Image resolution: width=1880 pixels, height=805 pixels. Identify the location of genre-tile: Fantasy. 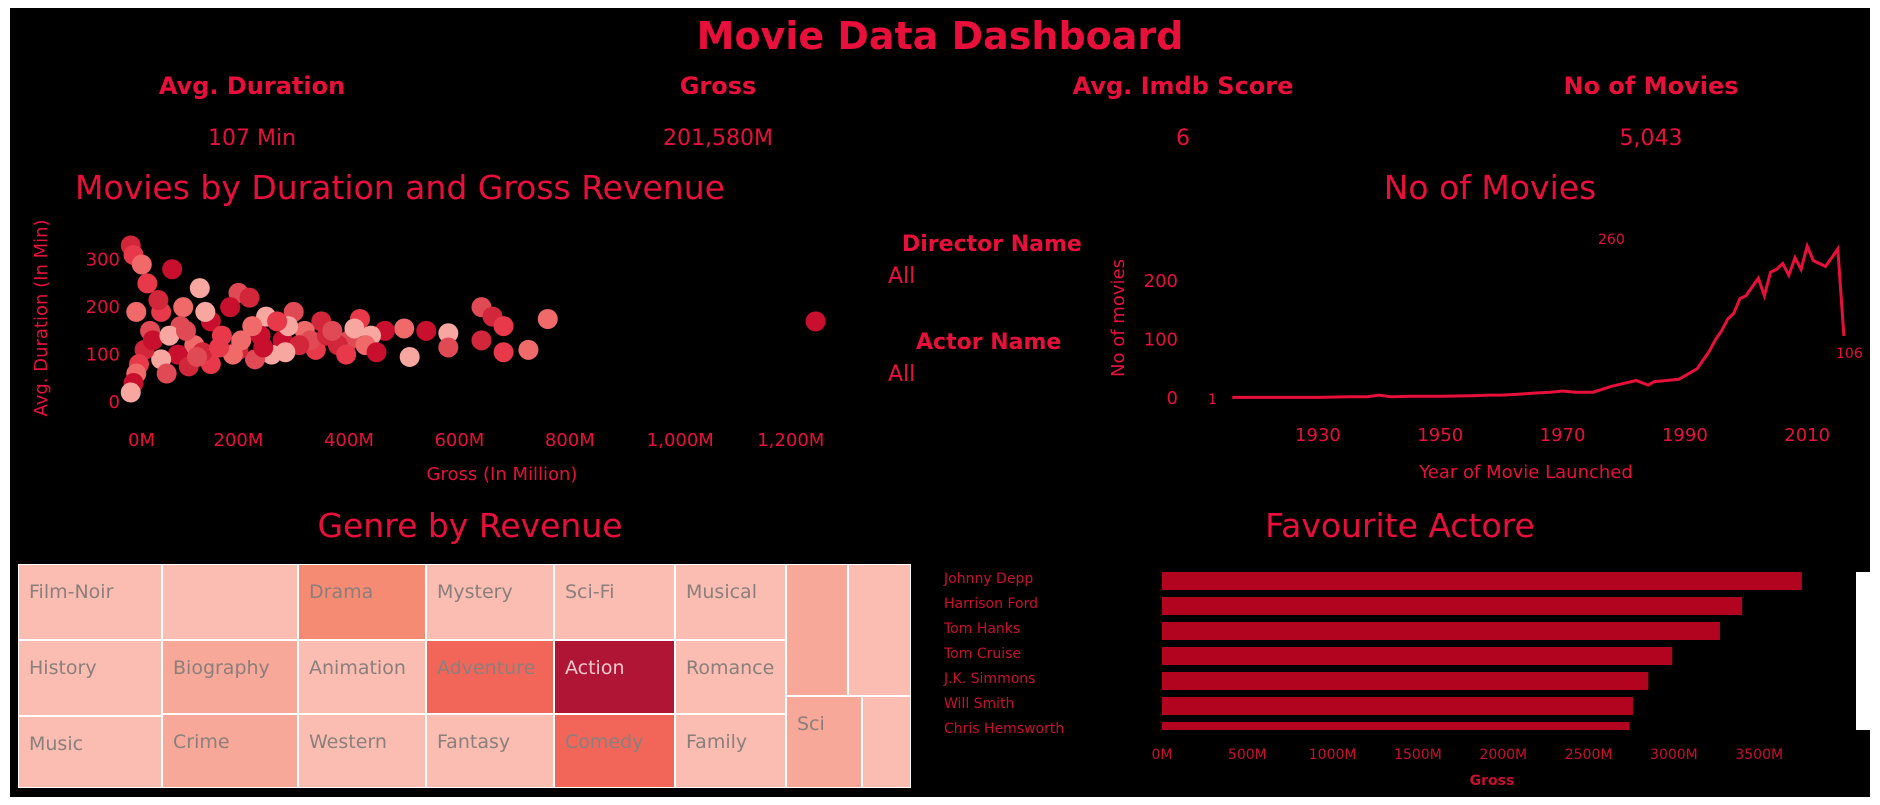
(490, 751).